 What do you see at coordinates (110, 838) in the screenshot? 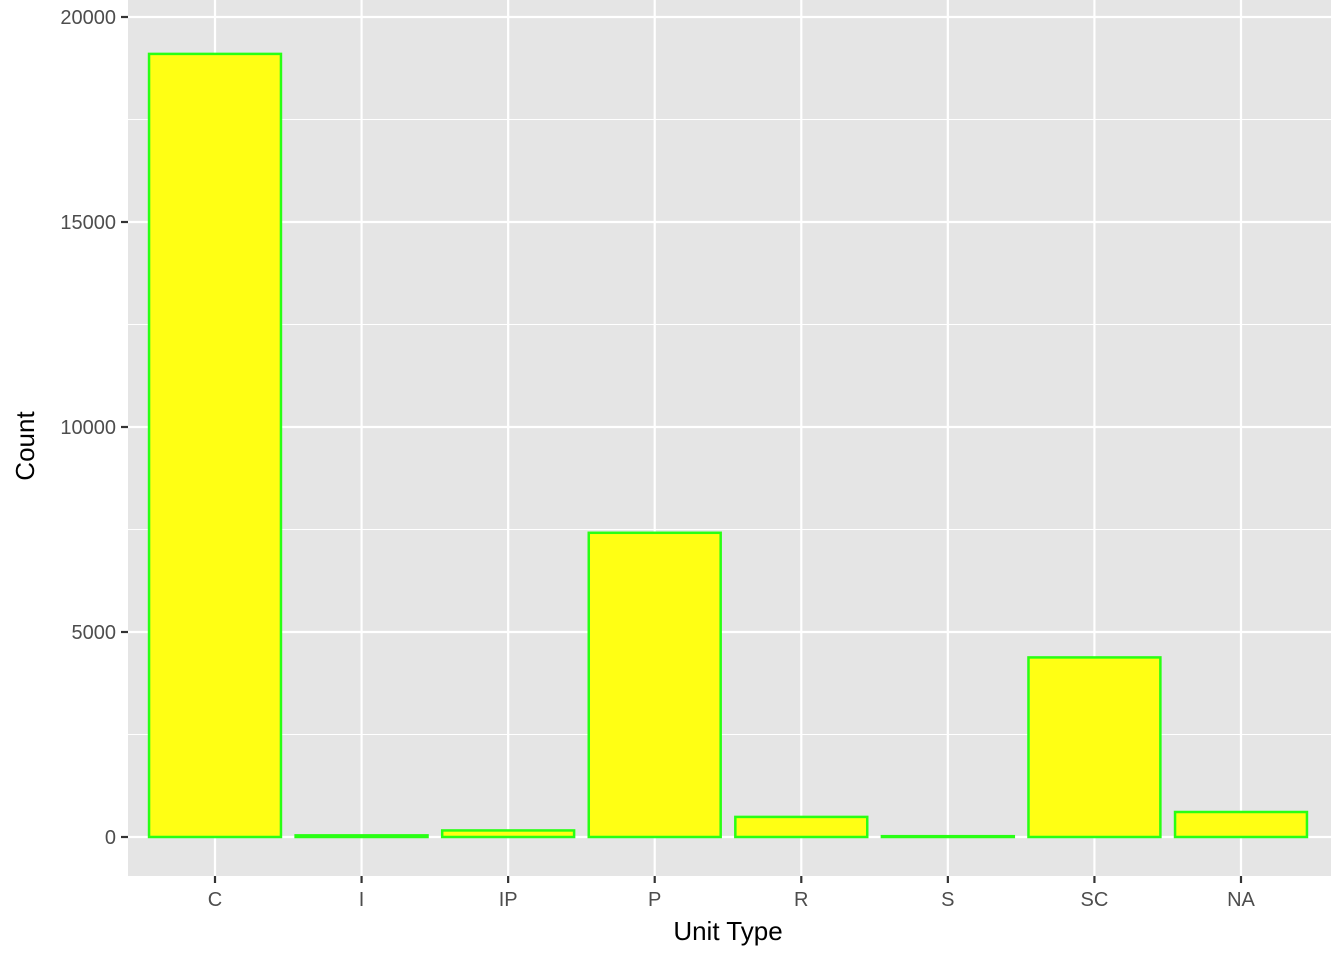
I see `y-tick-label: 0` at bounding box center [110, 838].